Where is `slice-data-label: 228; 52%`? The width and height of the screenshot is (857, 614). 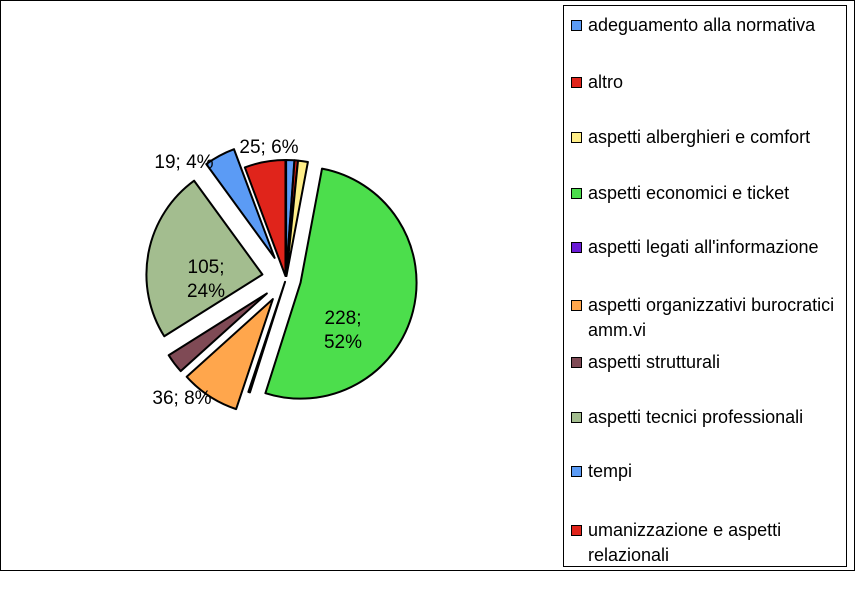
slice-data-label: 228; 52% is located at coordinates (343, 330).